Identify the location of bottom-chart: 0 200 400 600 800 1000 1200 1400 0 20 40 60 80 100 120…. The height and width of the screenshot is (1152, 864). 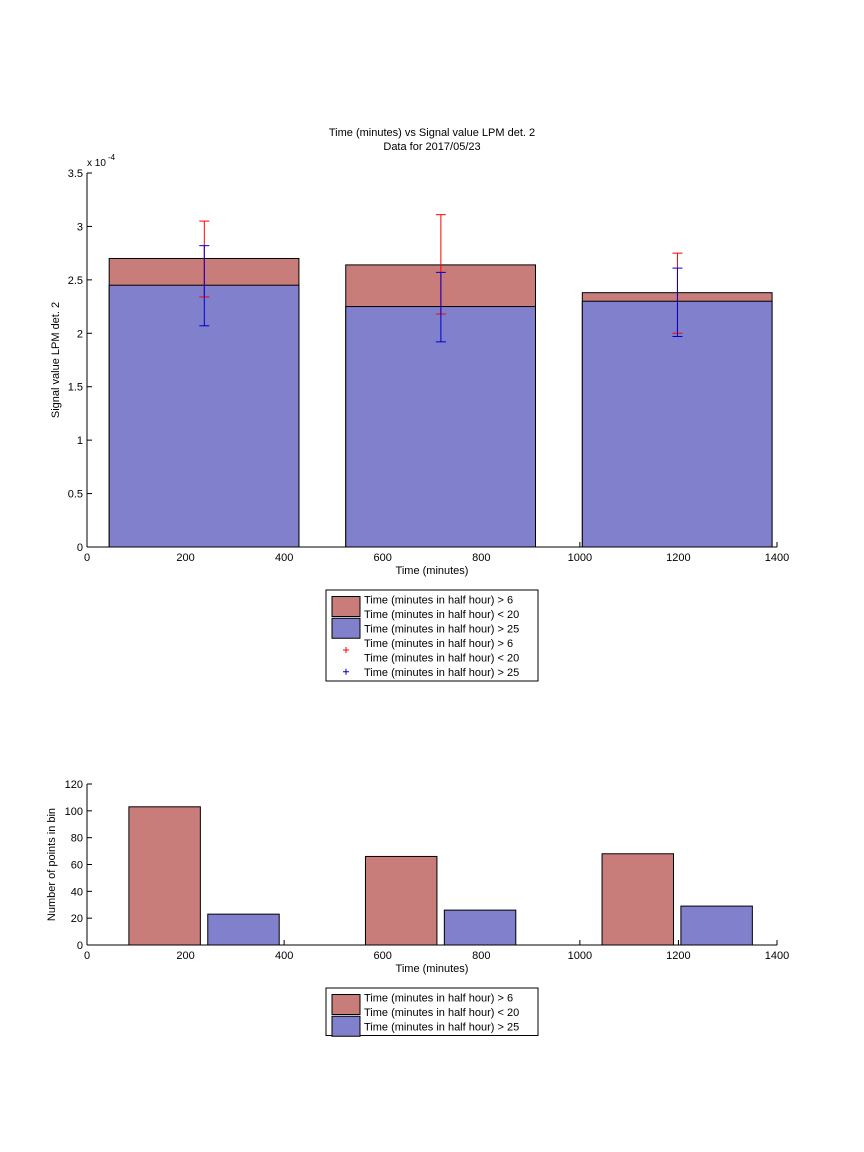
(417, 877).